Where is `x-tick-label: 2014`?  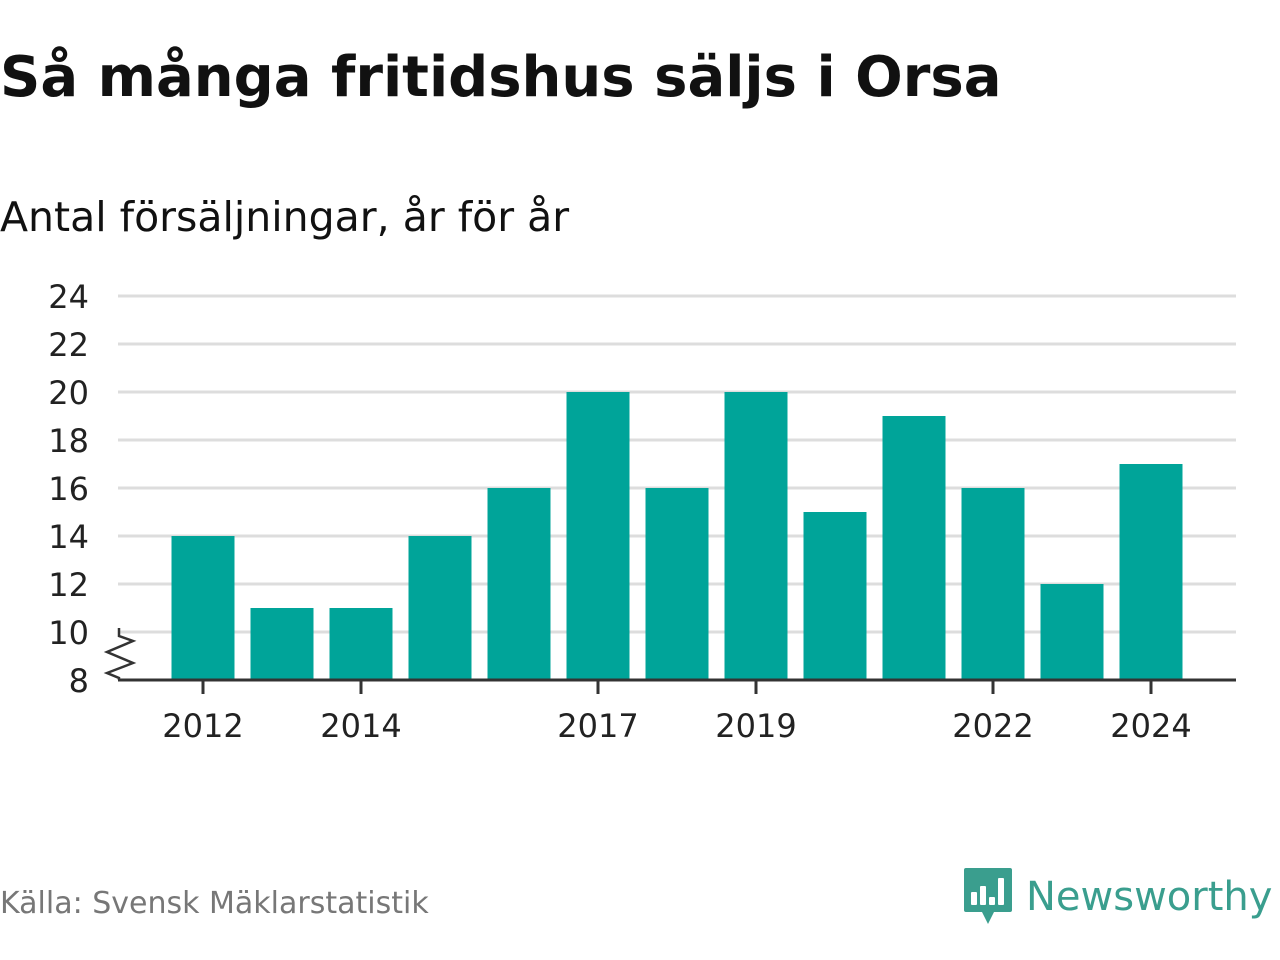 x-tick-label: 2014 is located at coordinates (360, 726).